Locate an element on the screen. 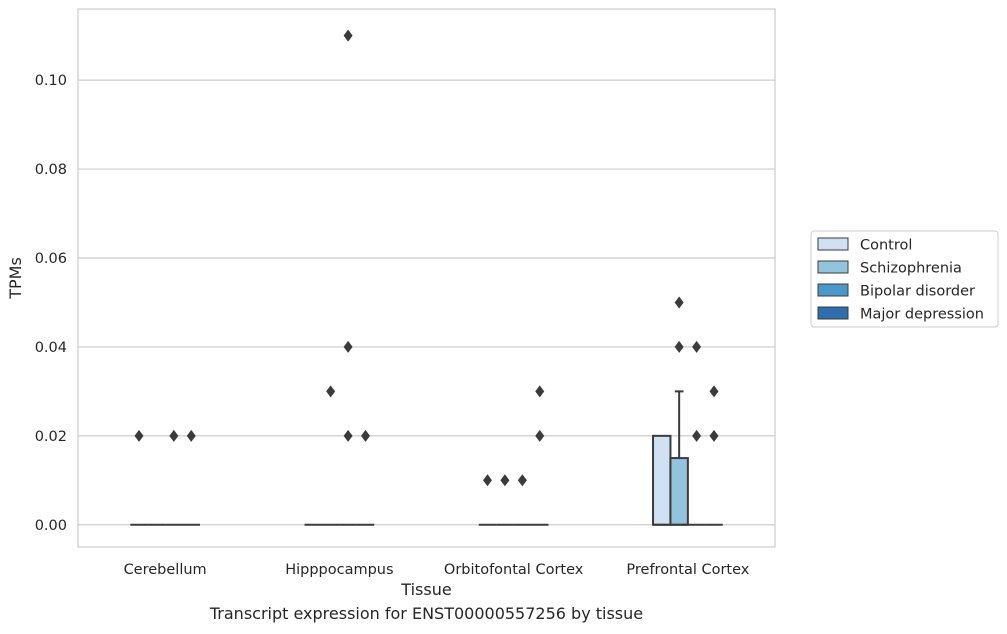  y-tick-label: 0.08 is located at coordinates (51, 170).